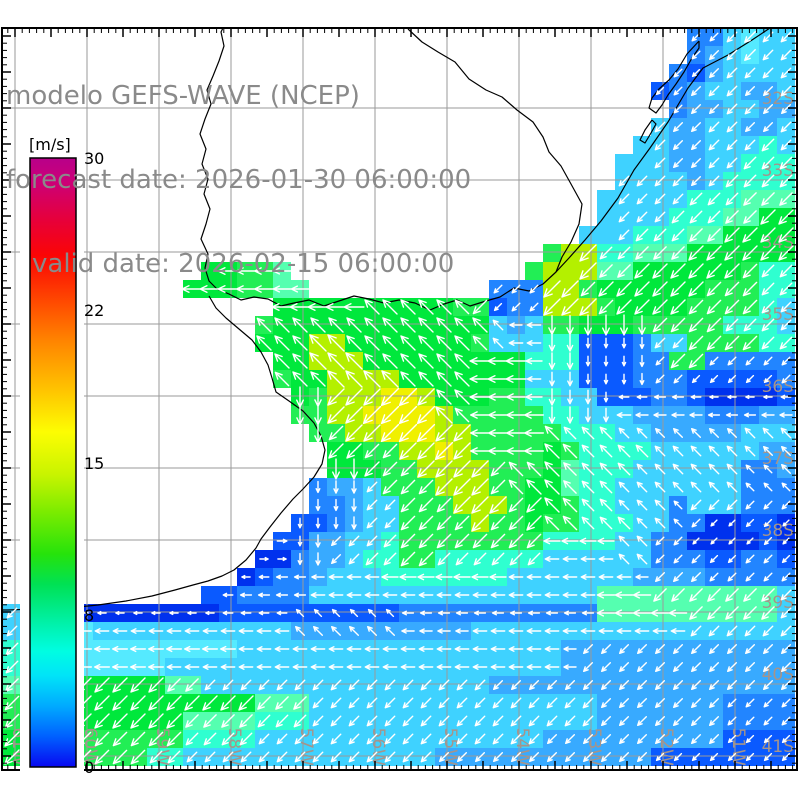 The width and height of the screenshot is (800, 800). What do you see at coordinates (89, 767) in the screenshot?
I see `svg-text: 0` at bounding box center [89, 767].